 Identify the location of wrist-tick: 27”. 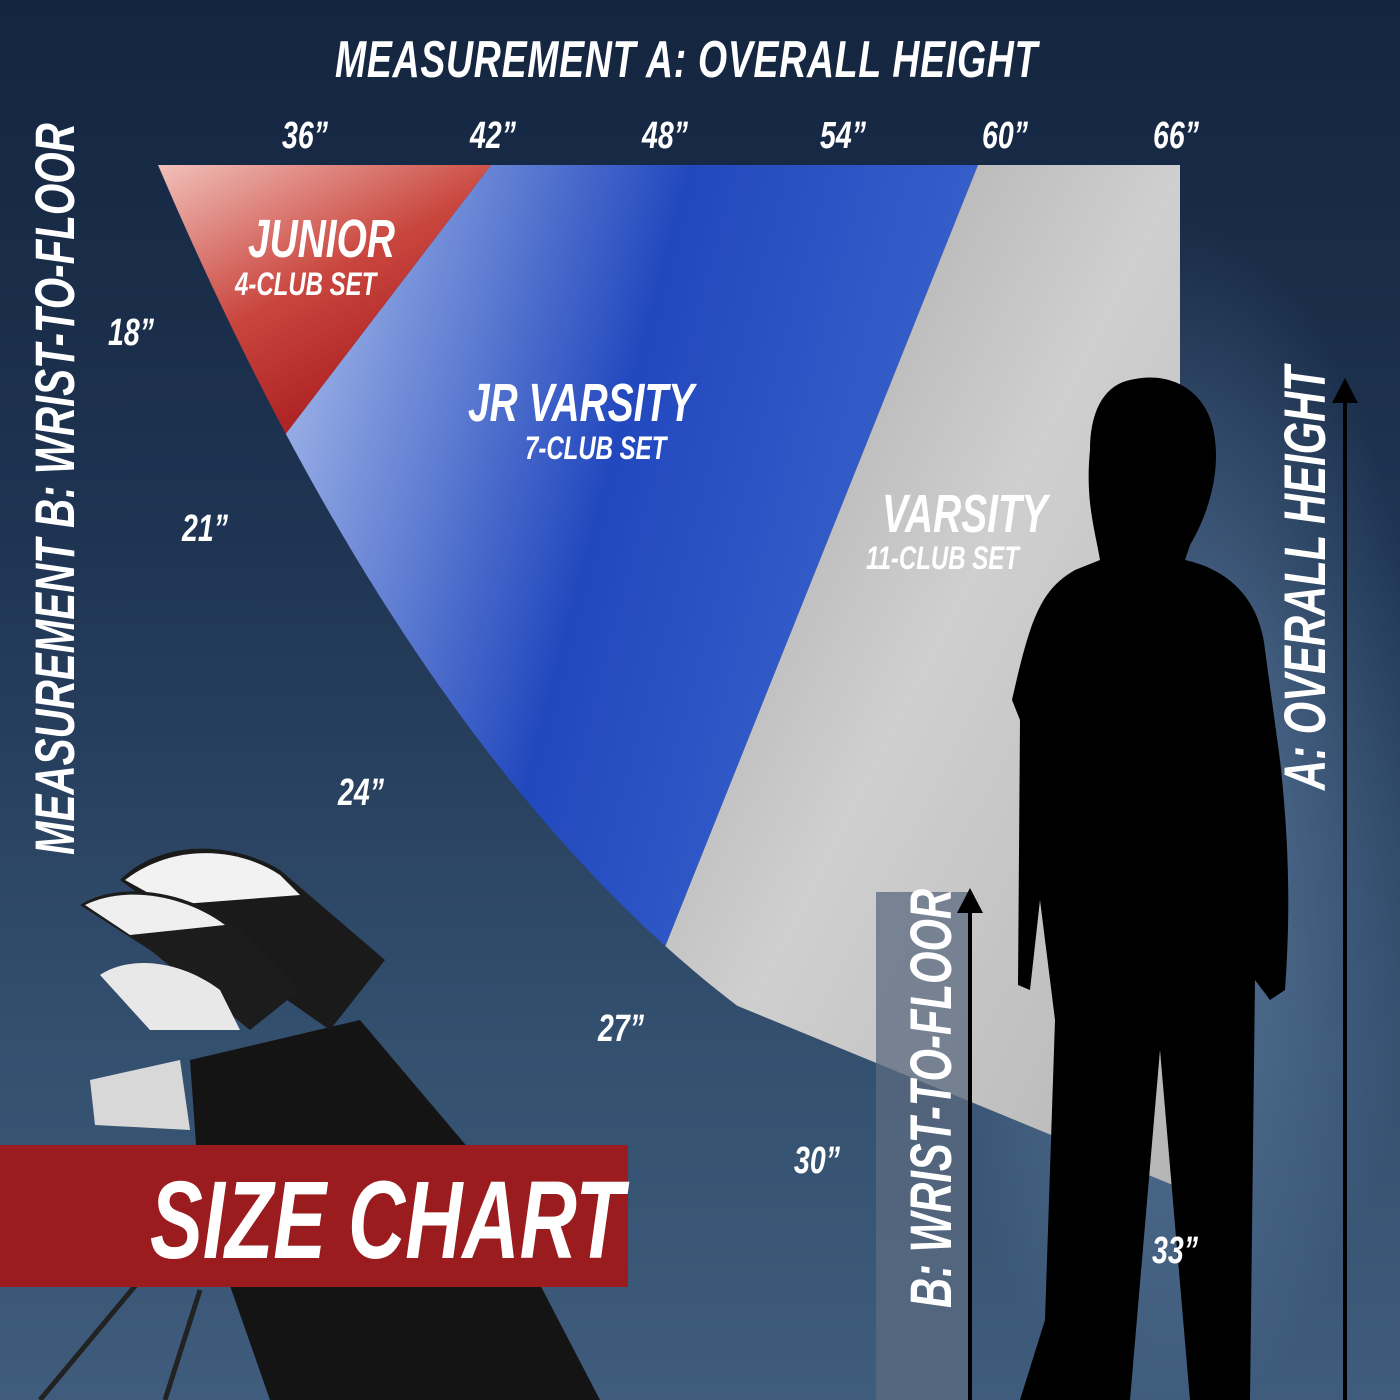
(621, 1029).